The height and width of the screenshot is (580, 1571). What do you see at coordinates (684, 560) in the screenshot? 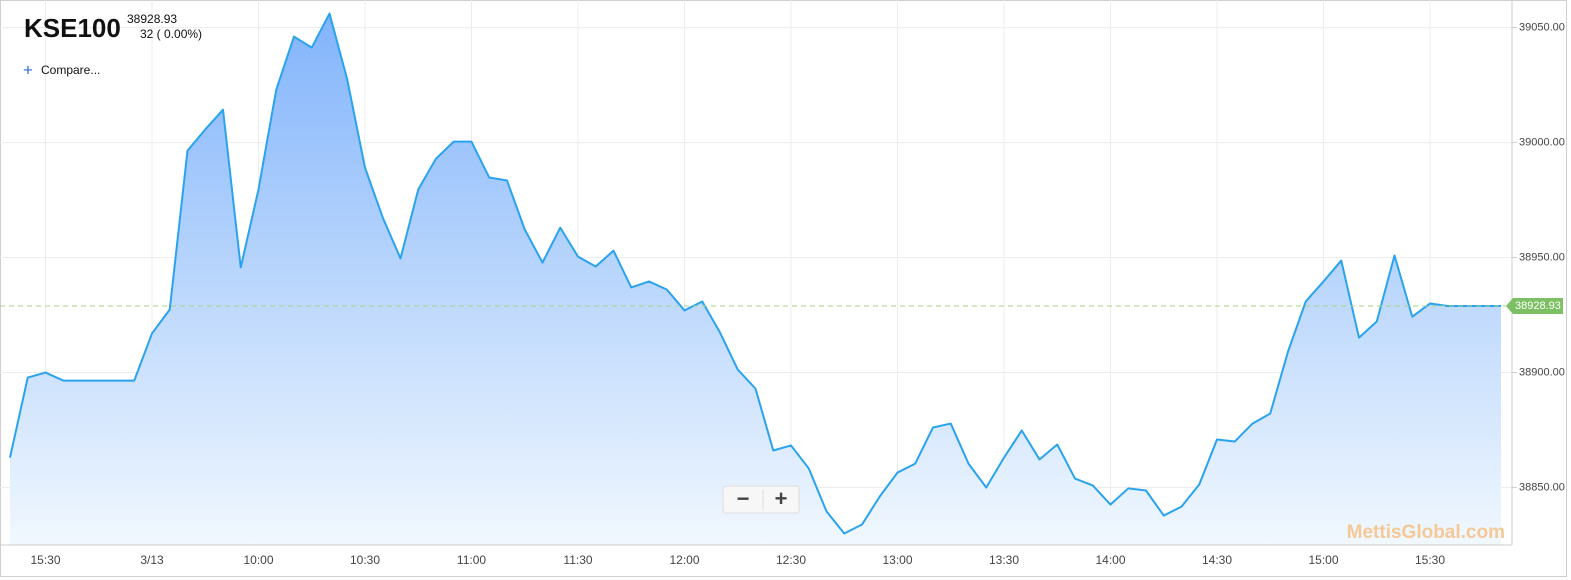
I see `x-tick-label: 12:00` at bounding box center [684, 560].